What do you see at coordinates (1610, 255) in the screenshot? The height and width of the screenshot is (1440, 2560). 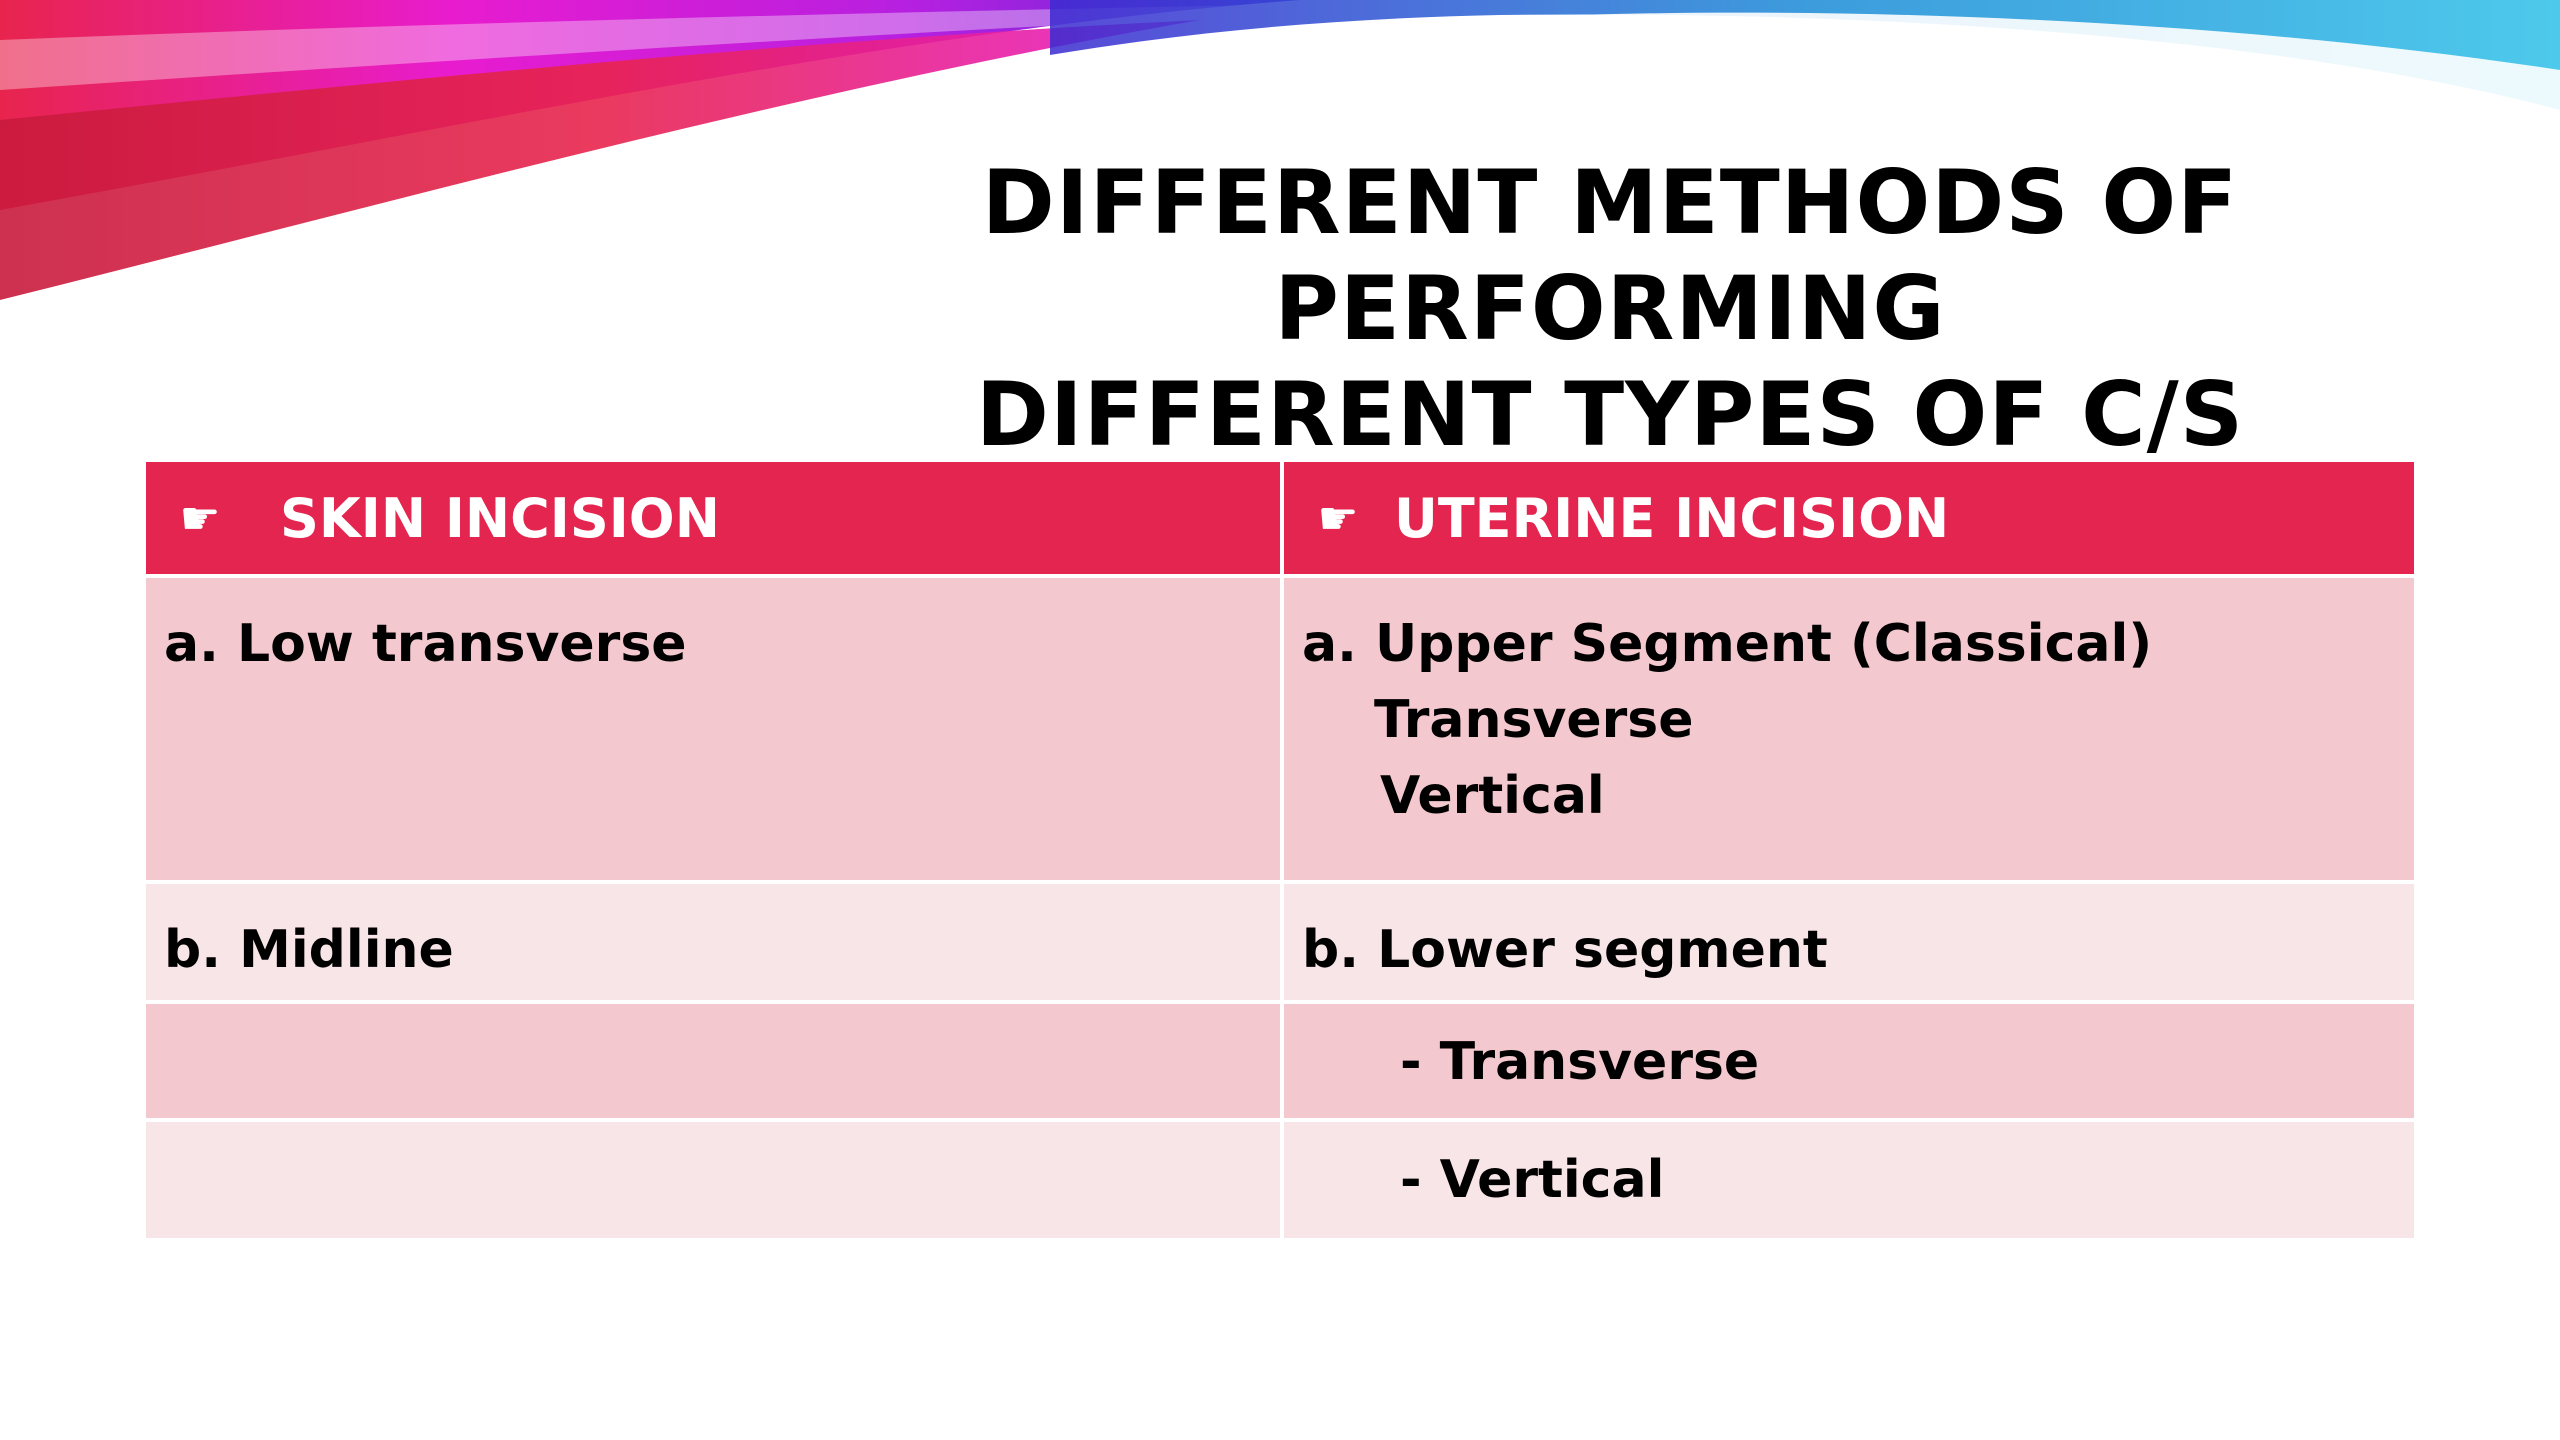 I see `slide-title-line-1: DIFFERENT METHODS OF PERFORMING` at bounding box center [1610, 255].